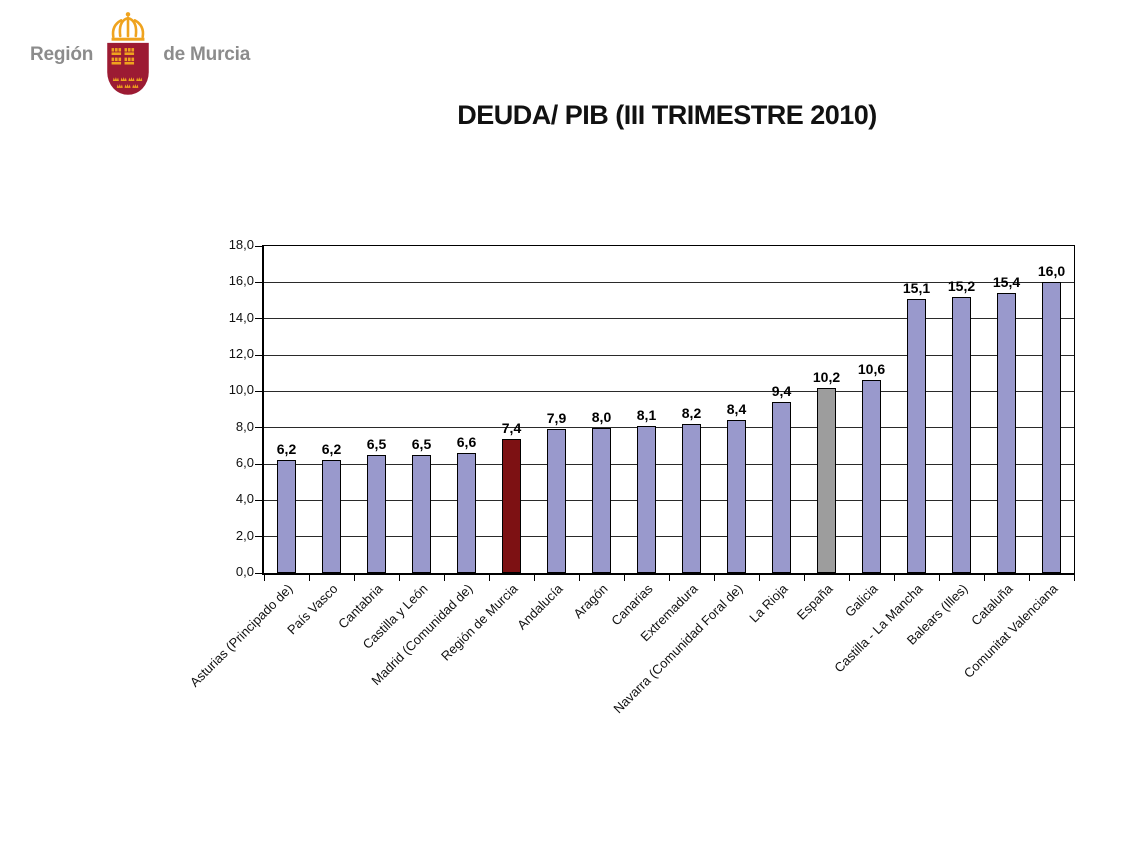 The width and height of the screenshot is (1137, 851). Describe the element at coordinates (244, 426) in the screenshot. I see `y-axis-tick-label: 8,0` at that location.